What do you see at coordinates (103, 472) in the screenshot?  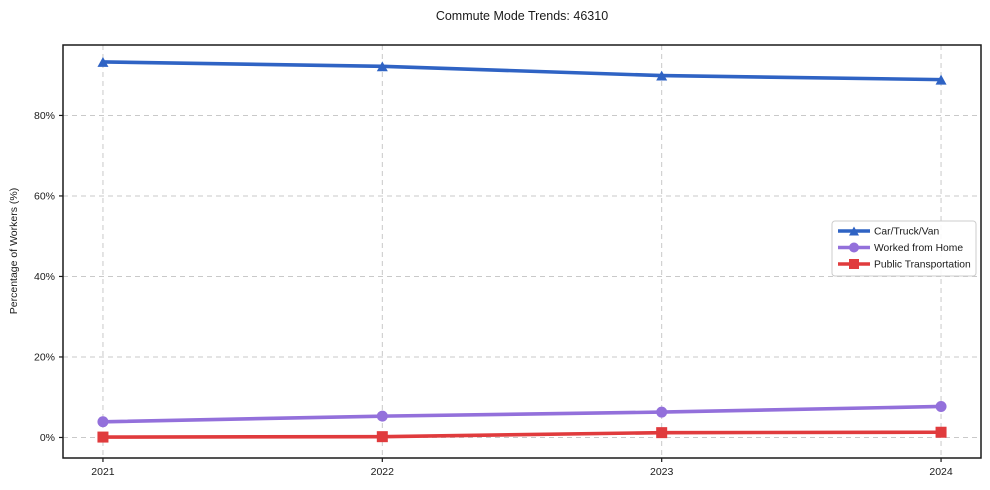 I see `x-tick-label-2021: 2021` at bounding box center [103, 472].